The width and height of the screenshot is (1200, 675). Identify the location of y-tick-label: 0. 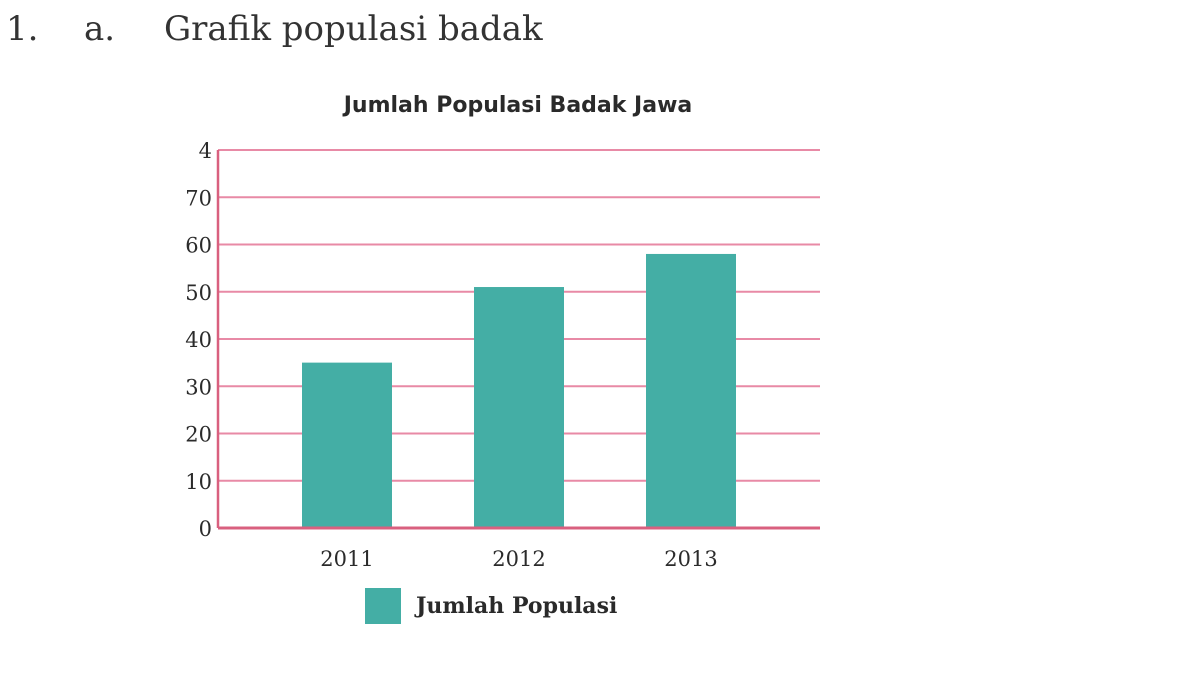
(205, 529).